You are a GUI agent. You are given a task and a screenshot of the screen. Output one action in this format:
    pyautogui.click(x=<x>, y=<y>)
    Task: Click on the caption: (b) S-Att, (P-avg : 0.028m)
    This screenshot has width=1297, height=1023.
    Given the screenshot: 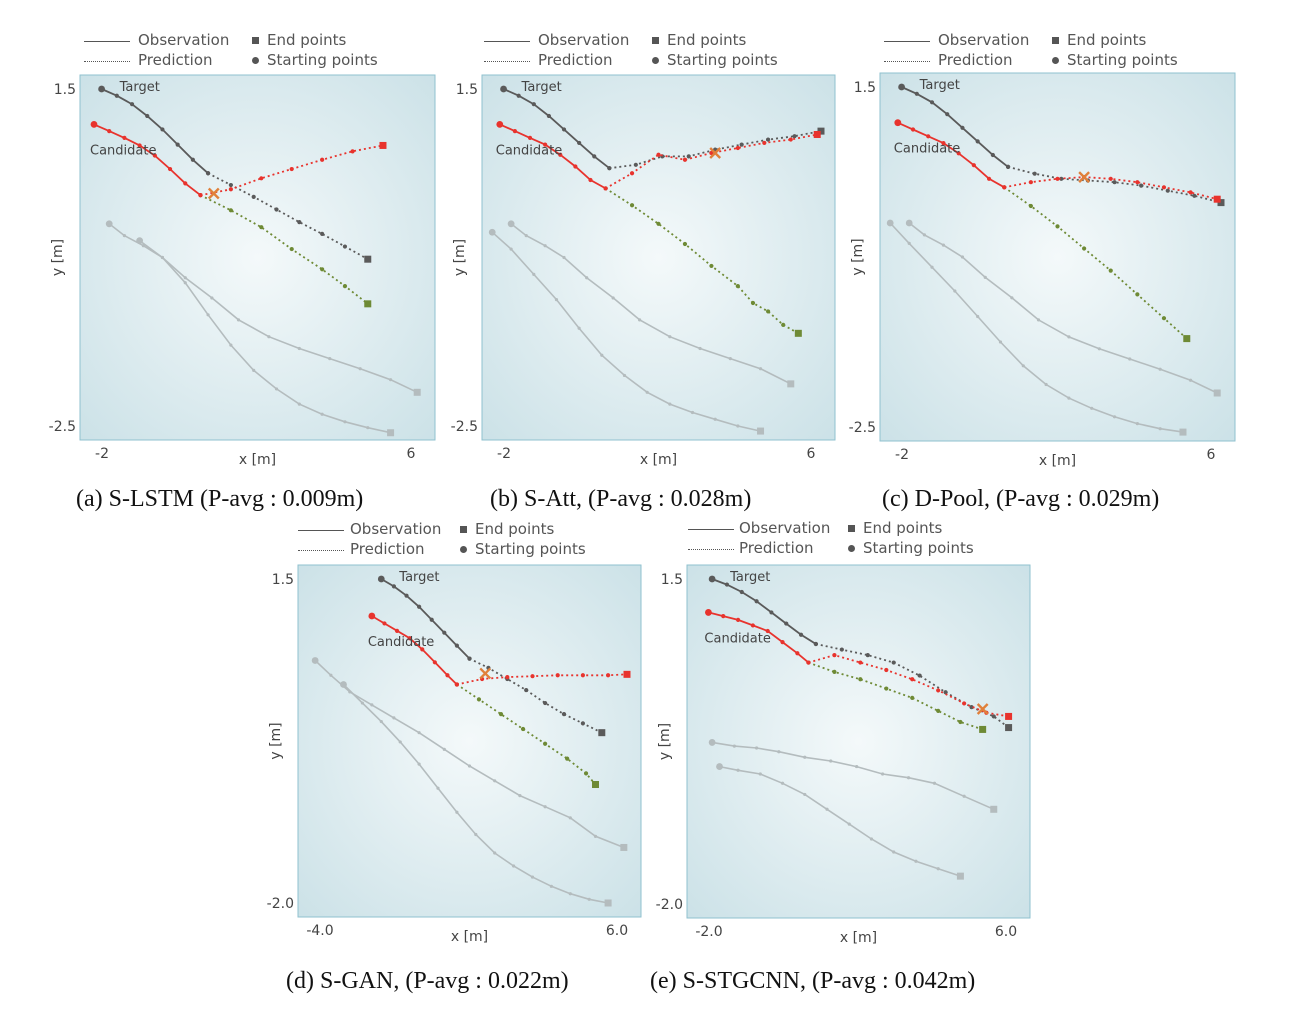 What is the action you would take?
    pyautogui.click(x=621, y=499)
    